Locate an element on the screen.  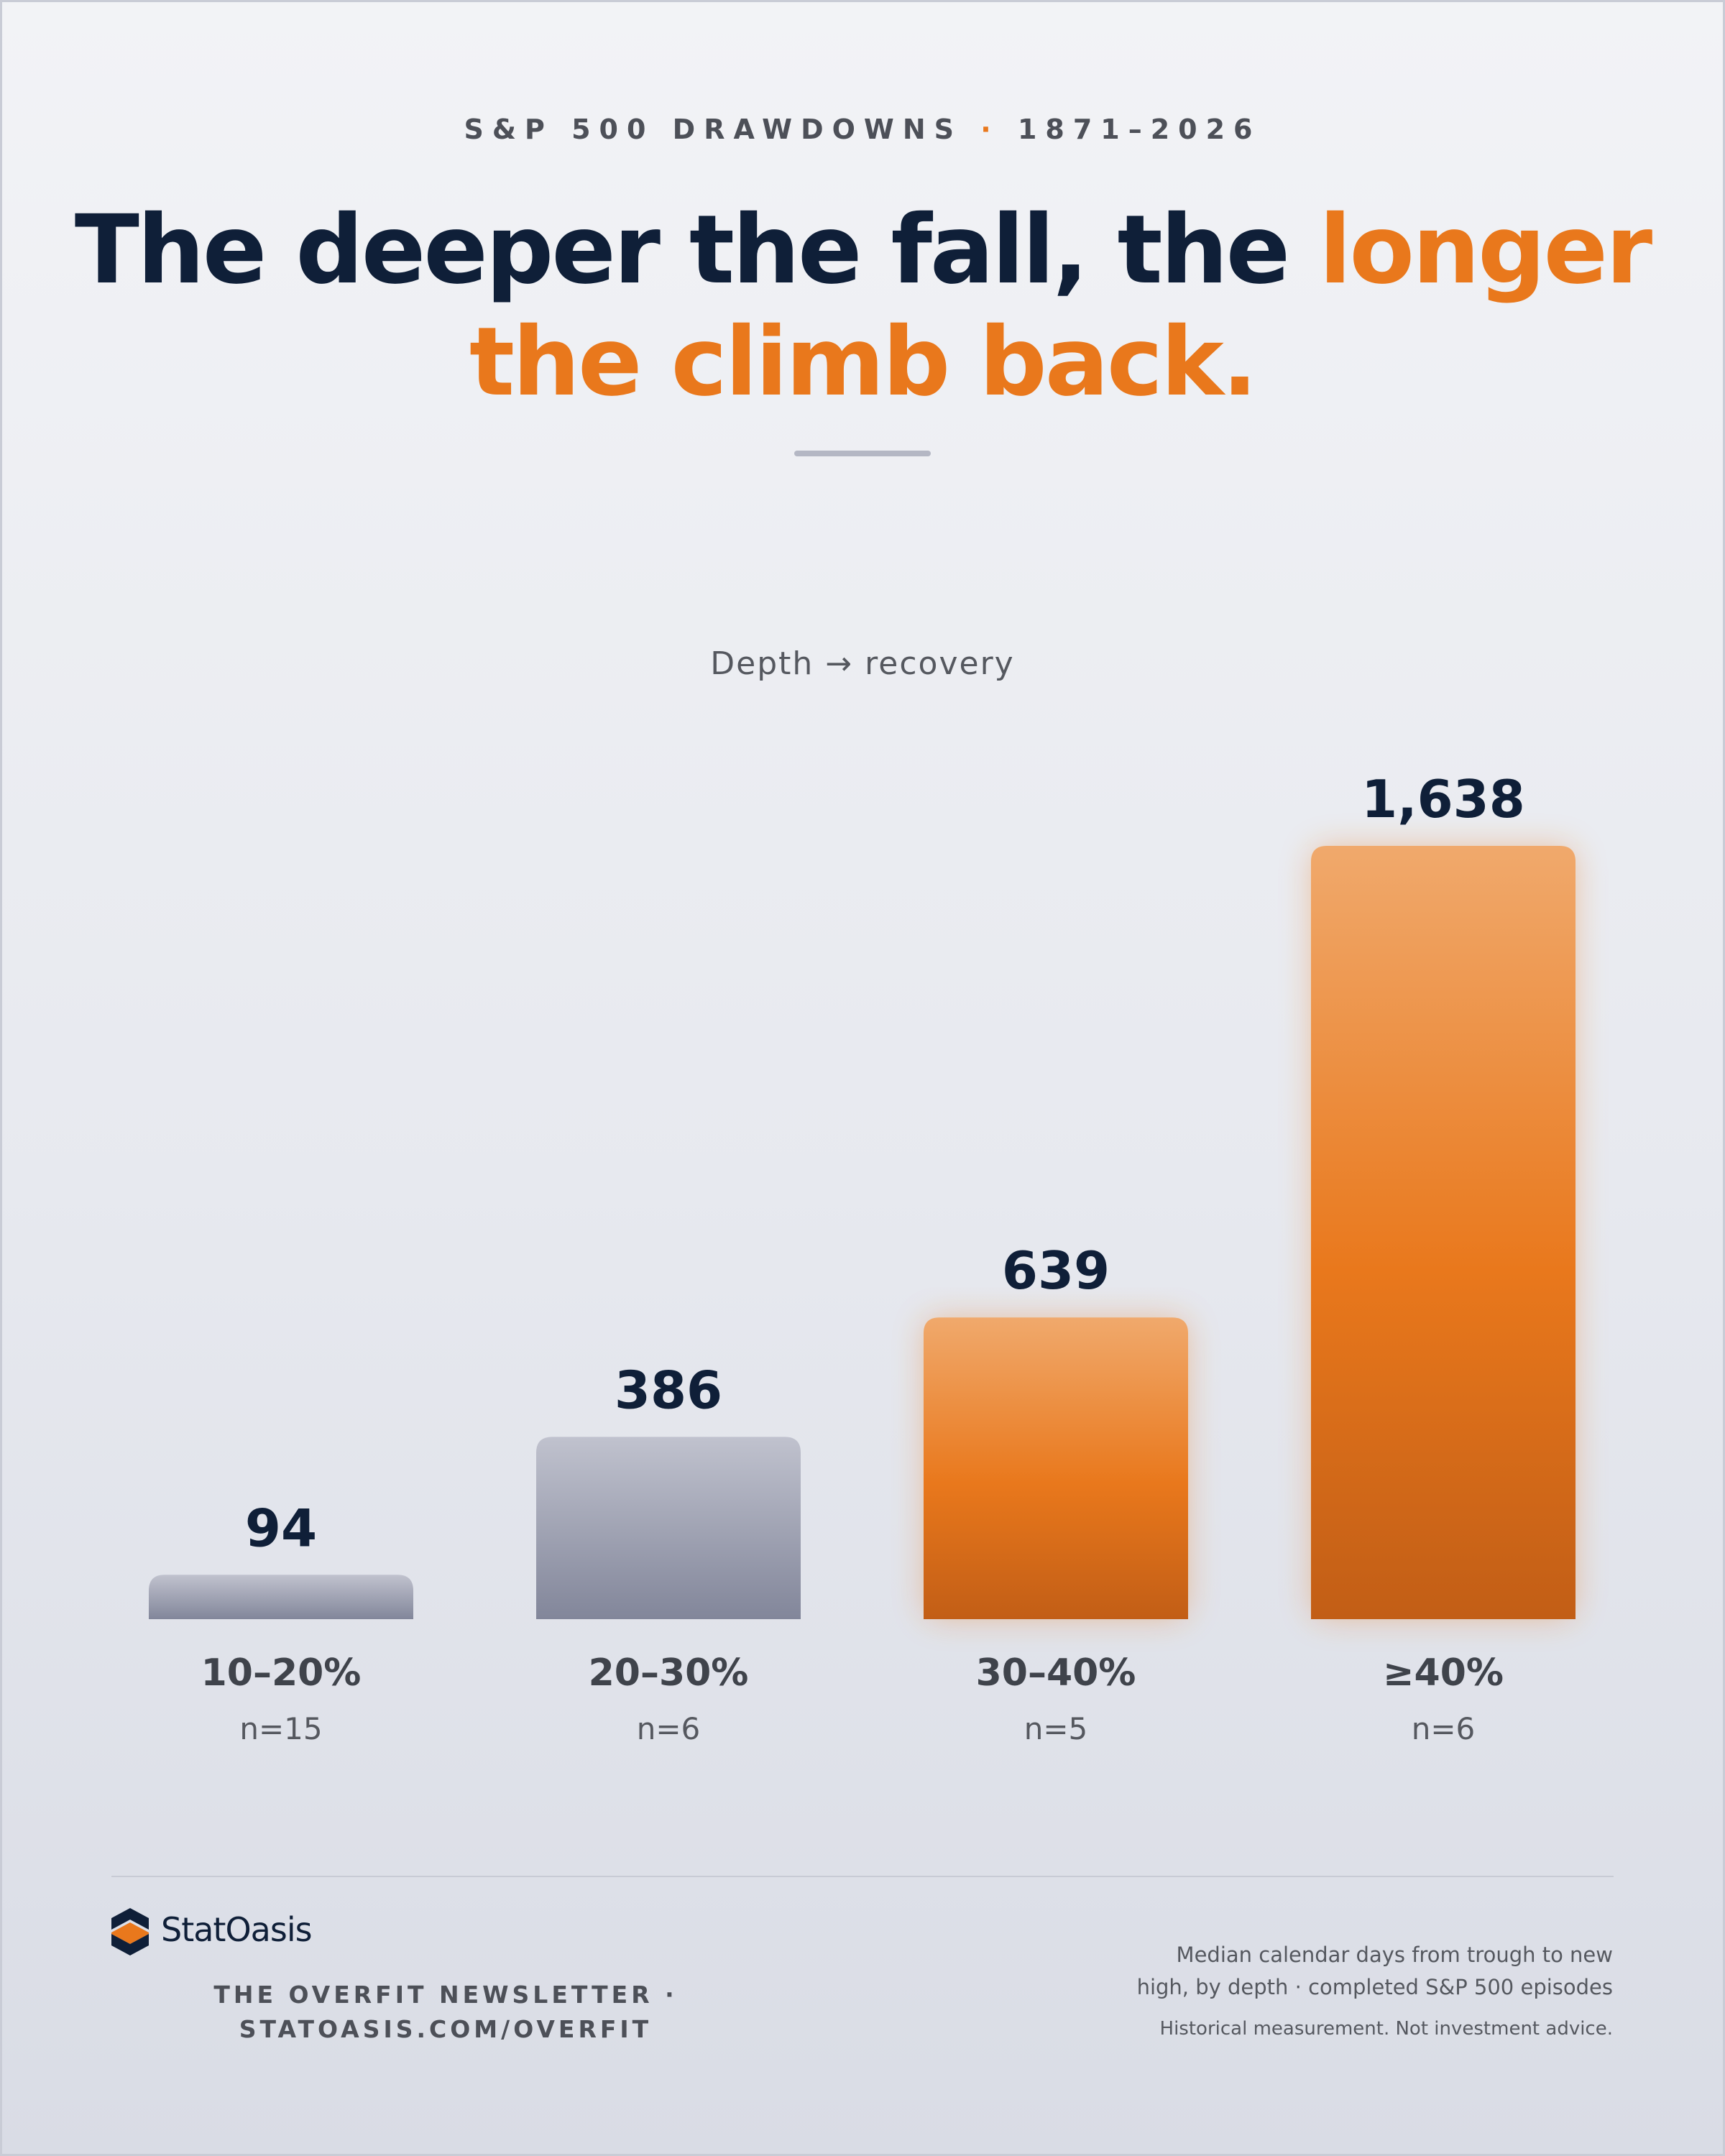
eyebrow-topic: S&P 500 DRAWDOWNS is located at coordinates (713, 130).